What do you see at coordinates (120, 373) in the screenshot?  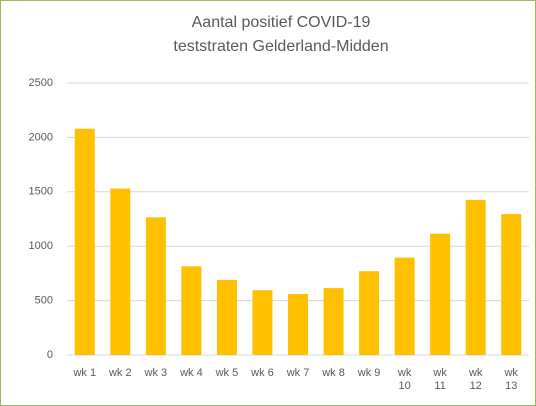 I see `x-tick-label: wk 2` at bounding box center [120, 373].